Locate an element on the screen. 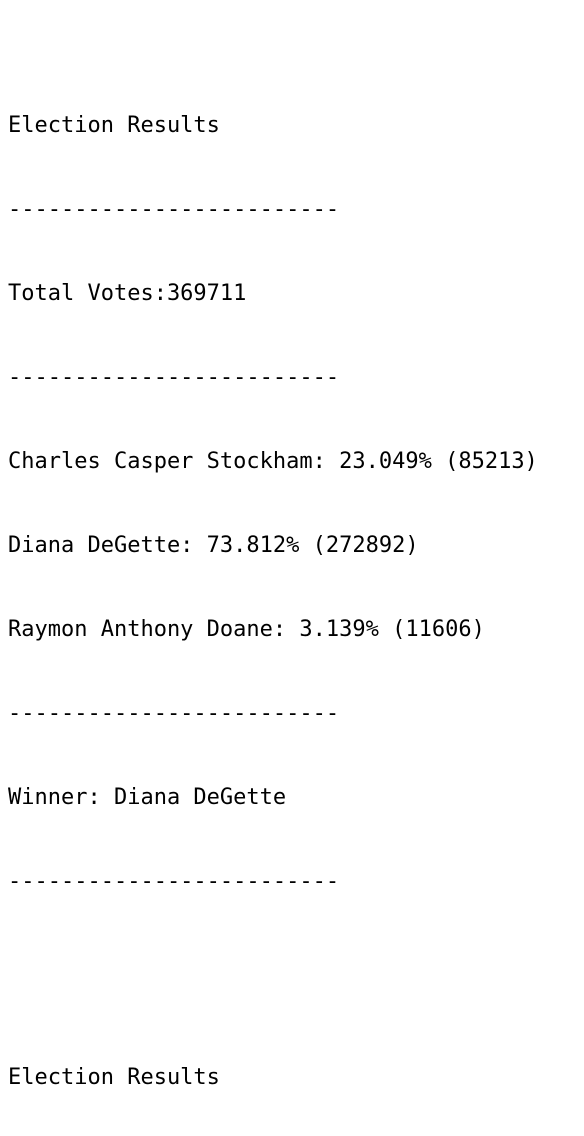  candidate-line: Charles Casper Stockham: 23.049% (85213) is located at coordinates (273, 461).